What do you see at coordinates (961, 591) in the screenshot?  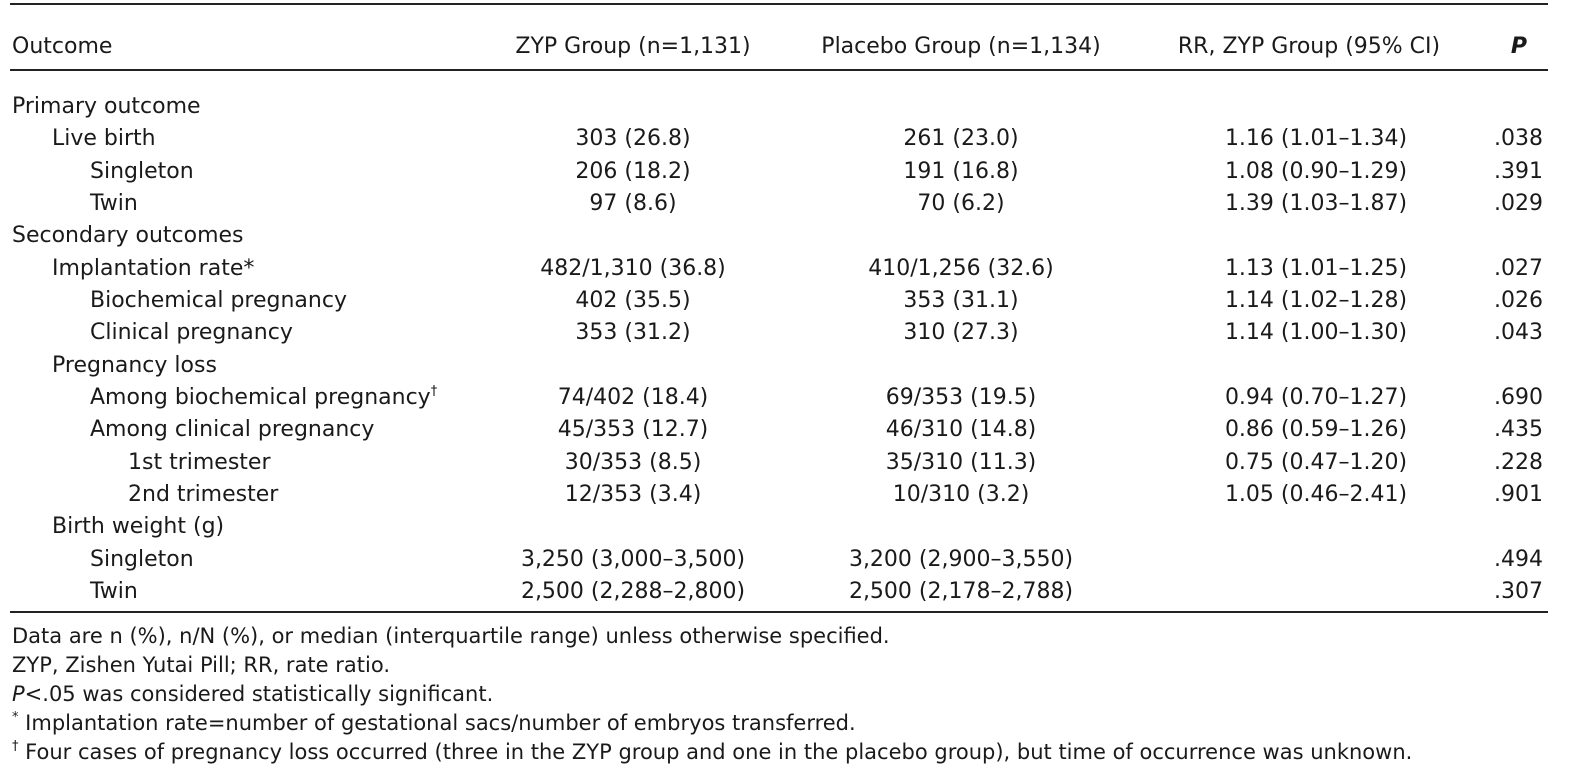 I see `placebo-cell: 2,500 (2,178–2,788)` at bounding box center [961, 591].